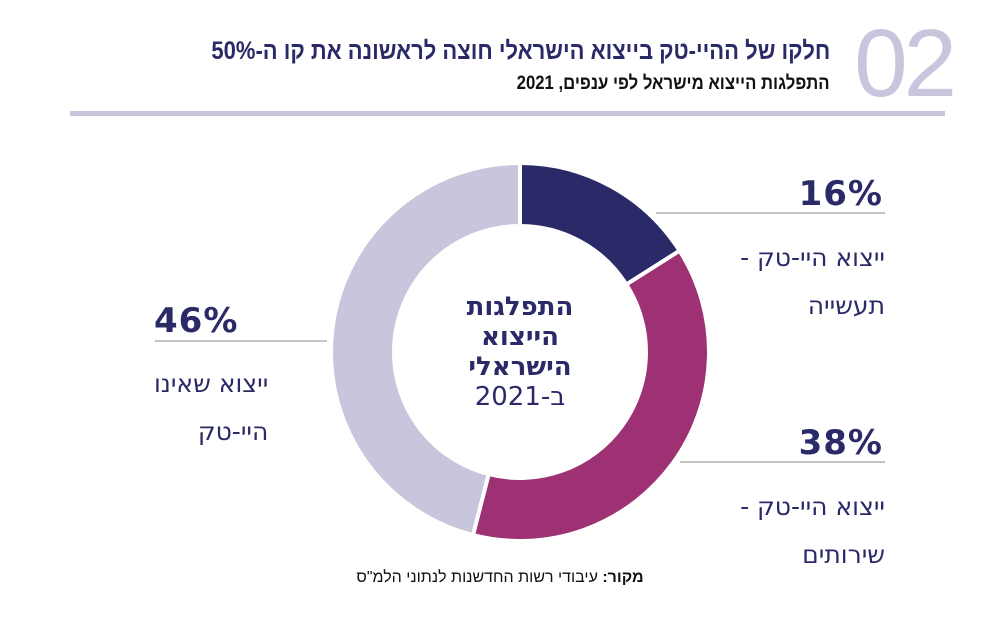 The width and height of the screenshot is (984, 622). I want to click on donut-slice-non-hightech, so click(425, 349).